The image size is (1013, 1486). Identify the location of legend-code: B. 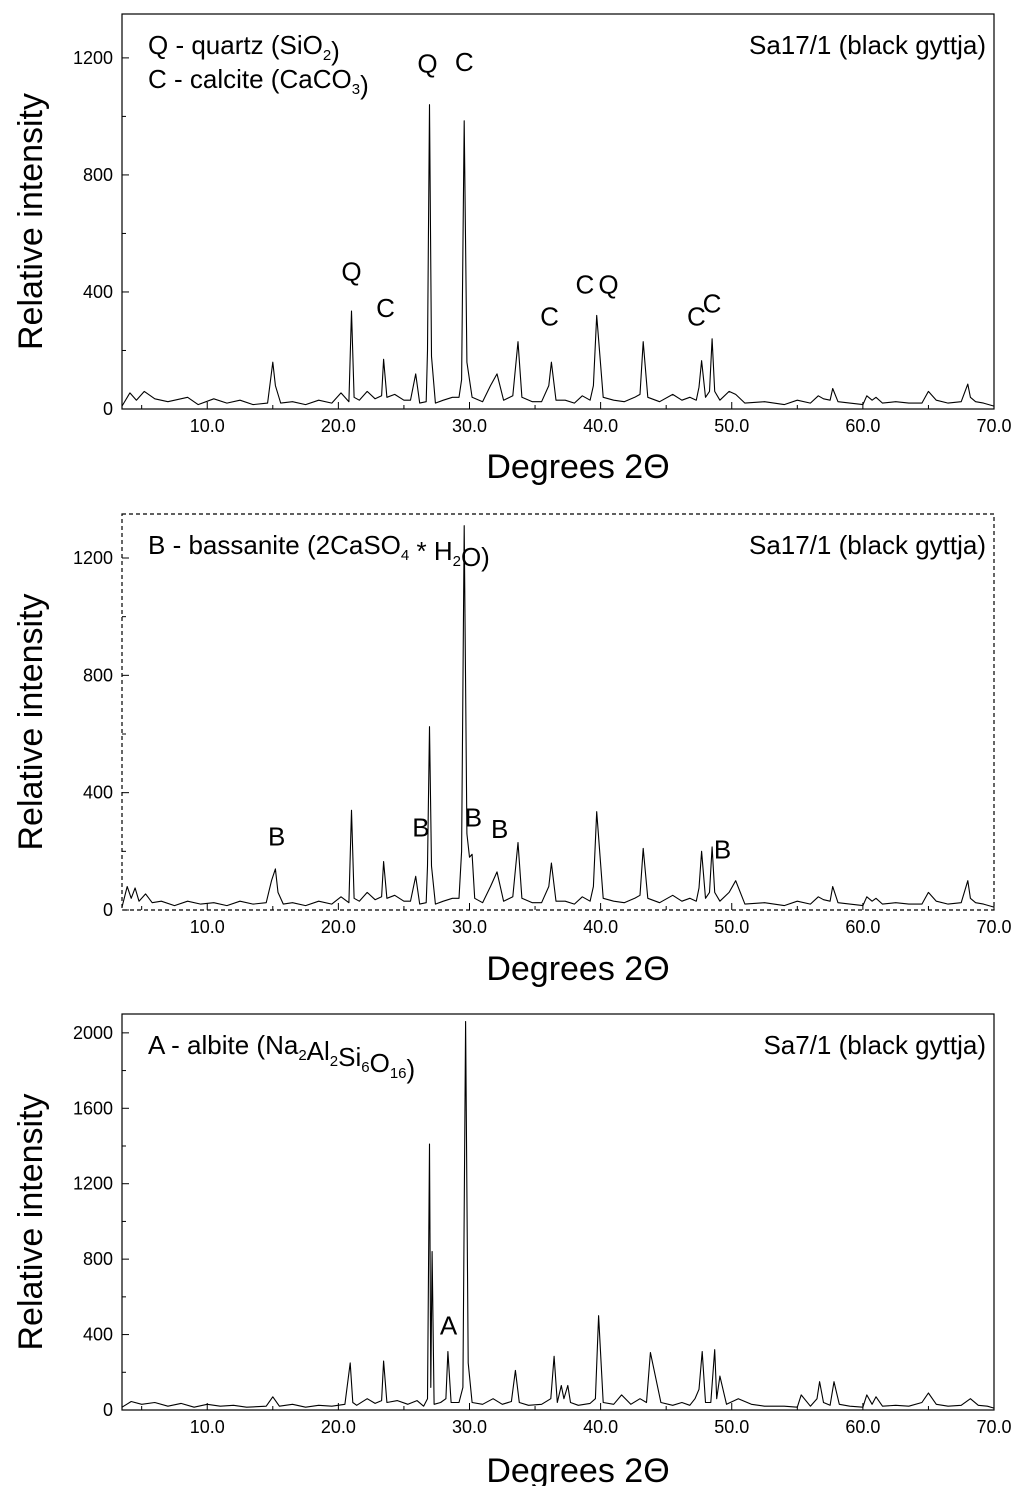
(156, 545).